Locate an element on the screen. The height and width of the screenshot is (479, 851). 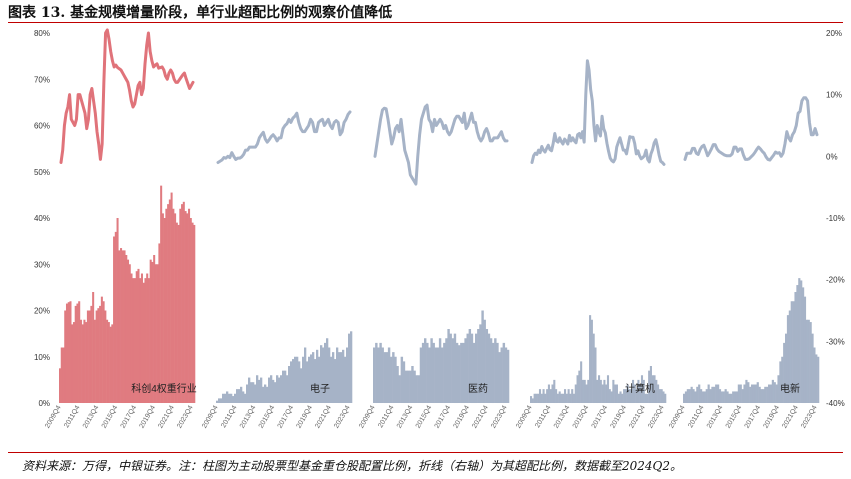
right-axis-tick-label: -10% is located at coordinates (835, 218).